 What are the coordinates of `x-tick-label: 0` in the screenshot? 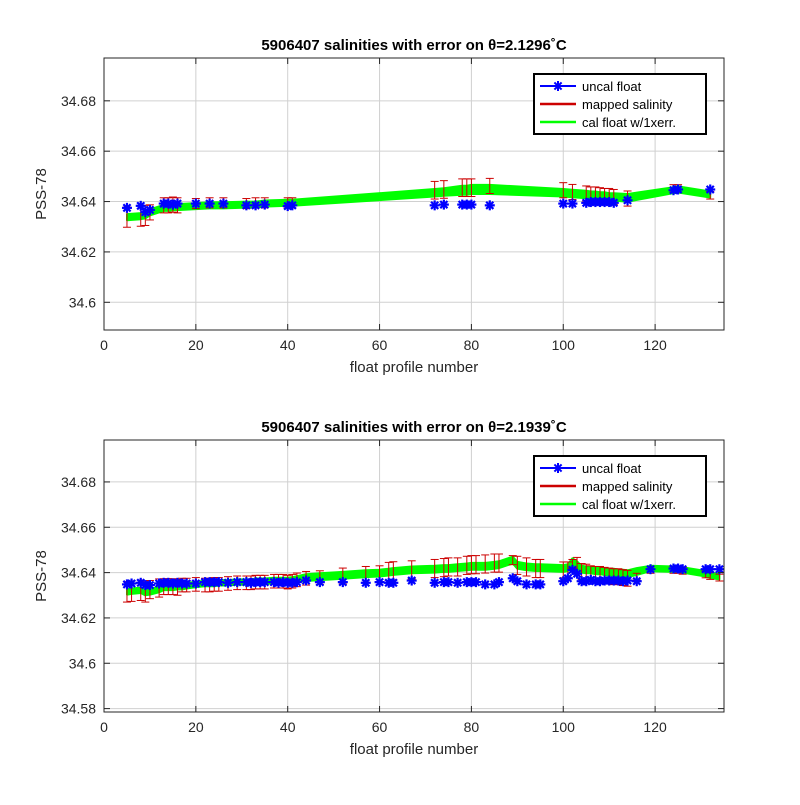 It's located at (104, 727).